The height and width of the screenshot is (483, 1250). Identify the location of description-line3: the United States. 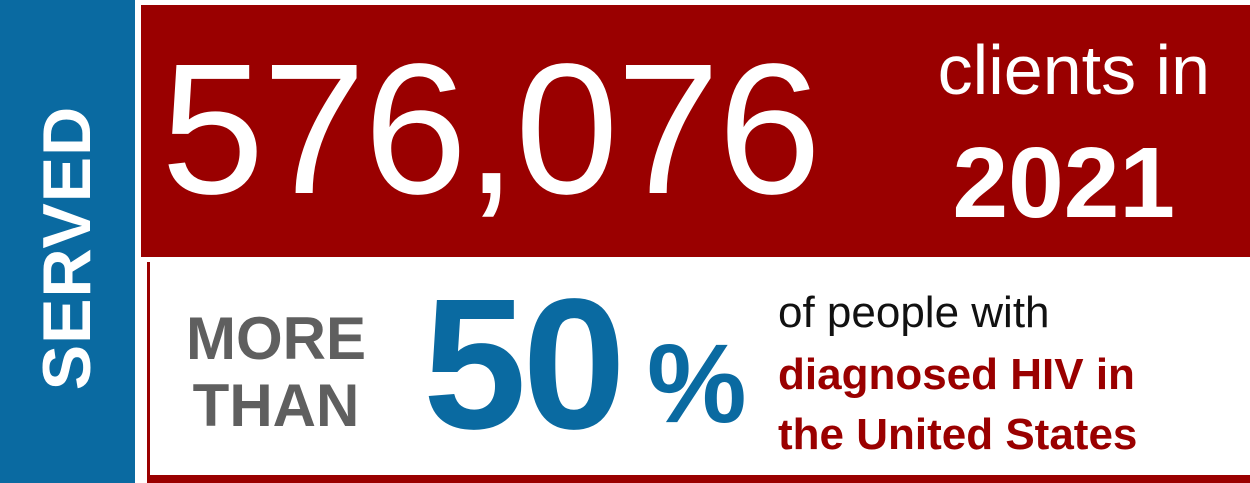
(958, 434).